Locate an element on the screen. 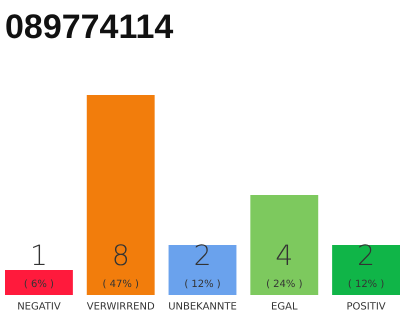 The width and height of the screenshot is (410, 320). x-tick-label: VERWIRREND is located at coordinates (120, 307).